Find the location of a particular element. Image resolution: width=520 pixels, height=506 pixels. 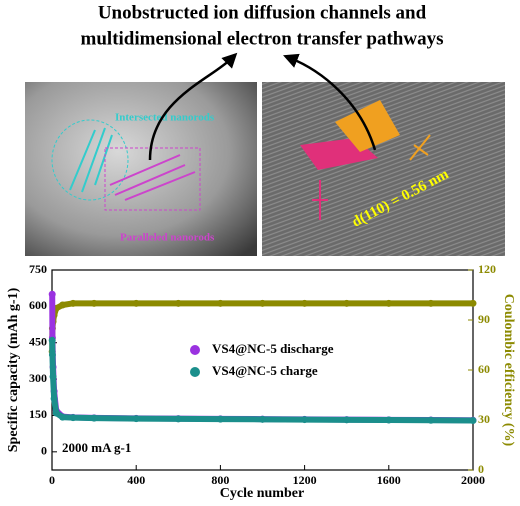

box-mark is located at coordinates (152, 179).